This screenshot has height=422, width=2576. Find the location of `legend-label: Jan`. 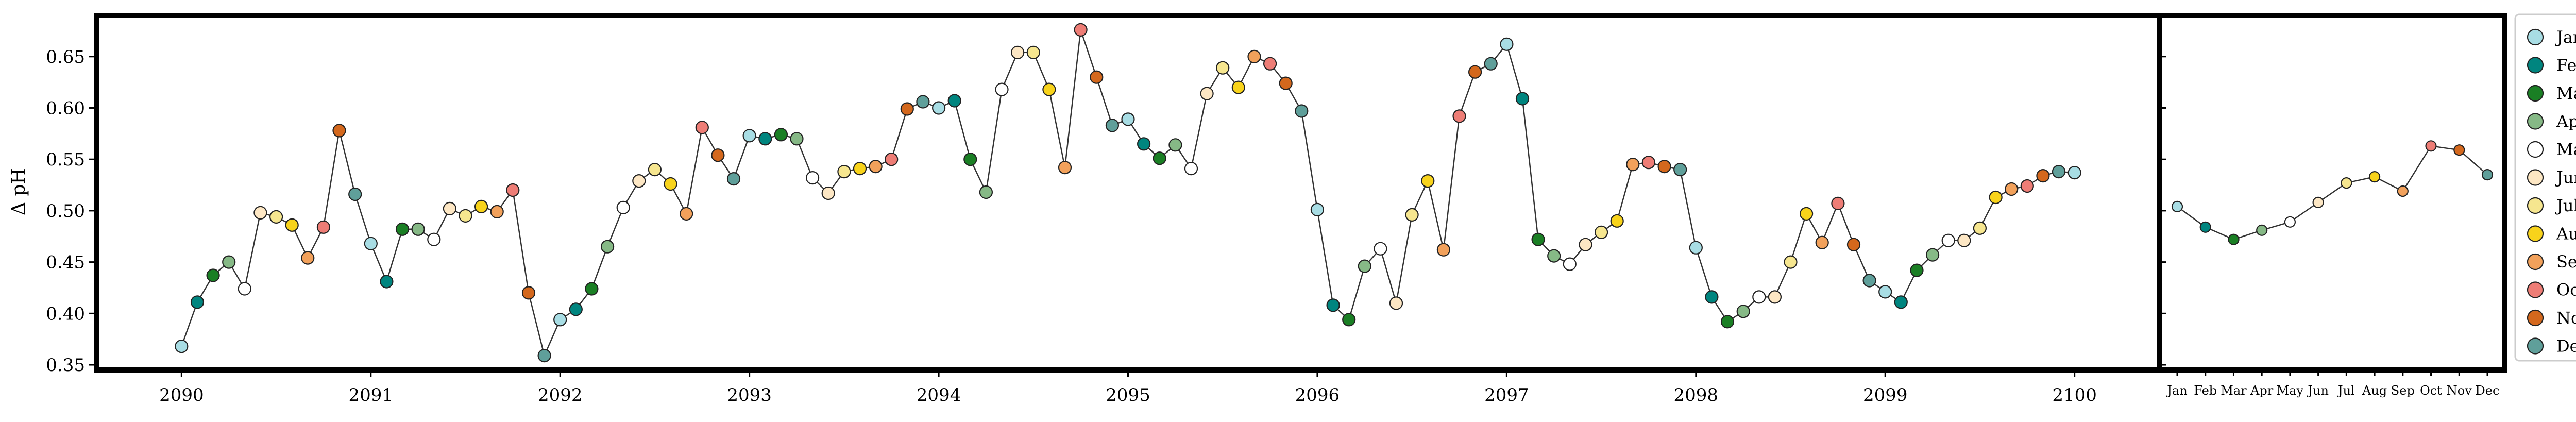

legend-label: Jan is located at coordinates (2565, 37).